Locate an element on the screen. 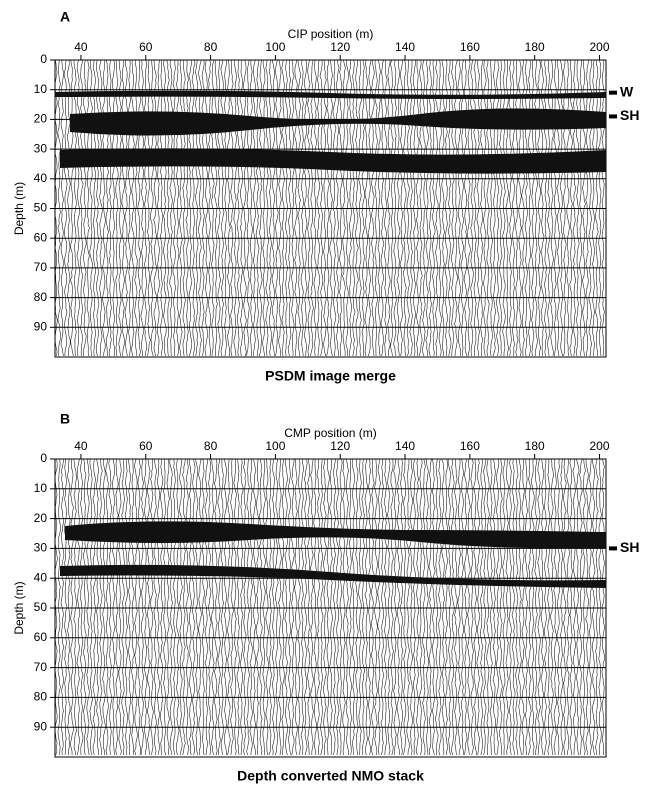 This screenshot has height=787, width=651. y-axis-label: Depth (m) is located at coordinates (19, 208).